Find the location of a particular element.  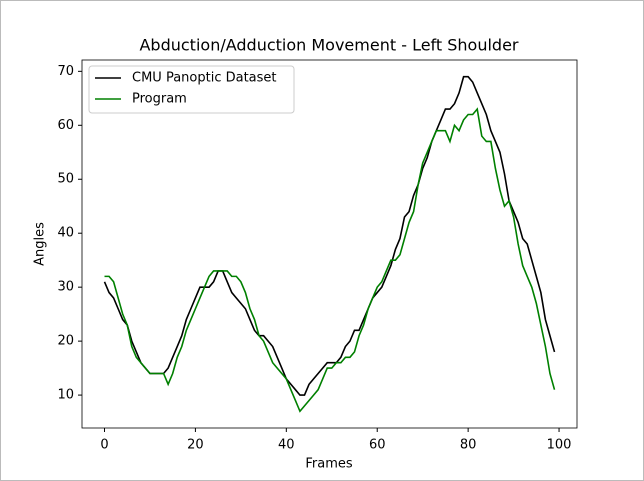

x-tick-label: 60 is located at coordinates (377, 445).